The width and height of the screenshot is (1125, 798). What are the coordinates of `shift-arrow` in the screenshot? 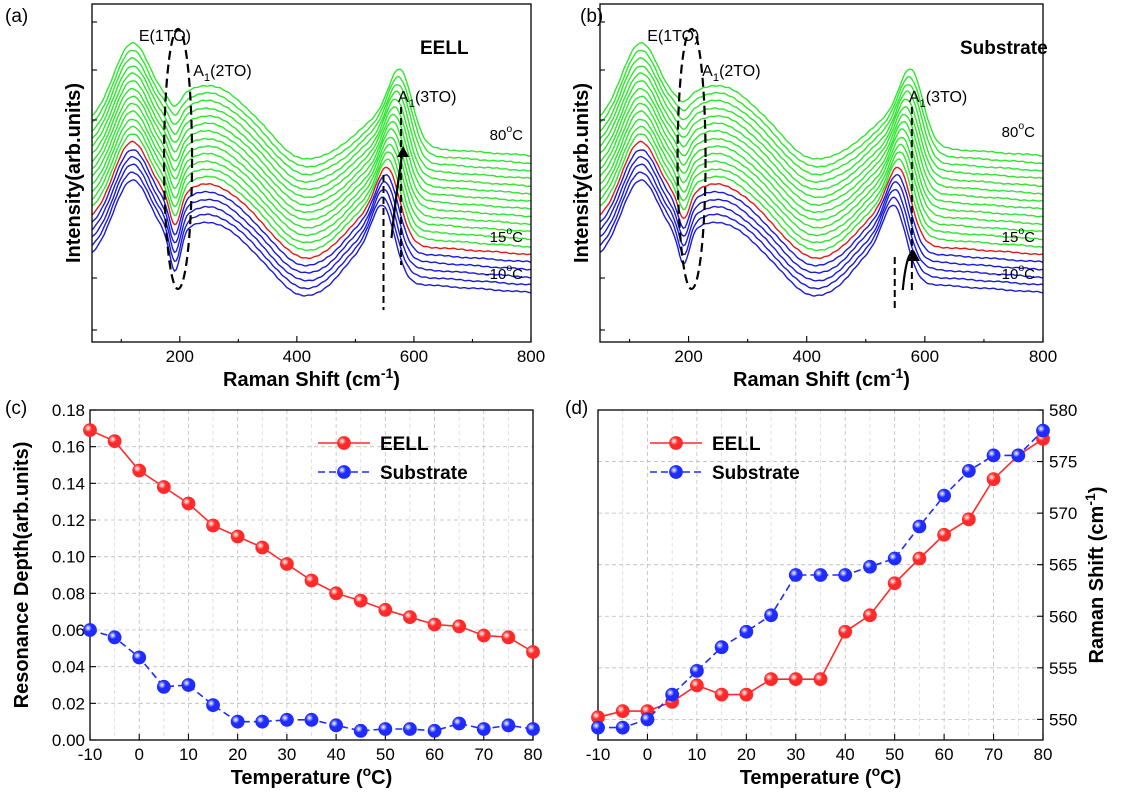 It's located at (397, 193).